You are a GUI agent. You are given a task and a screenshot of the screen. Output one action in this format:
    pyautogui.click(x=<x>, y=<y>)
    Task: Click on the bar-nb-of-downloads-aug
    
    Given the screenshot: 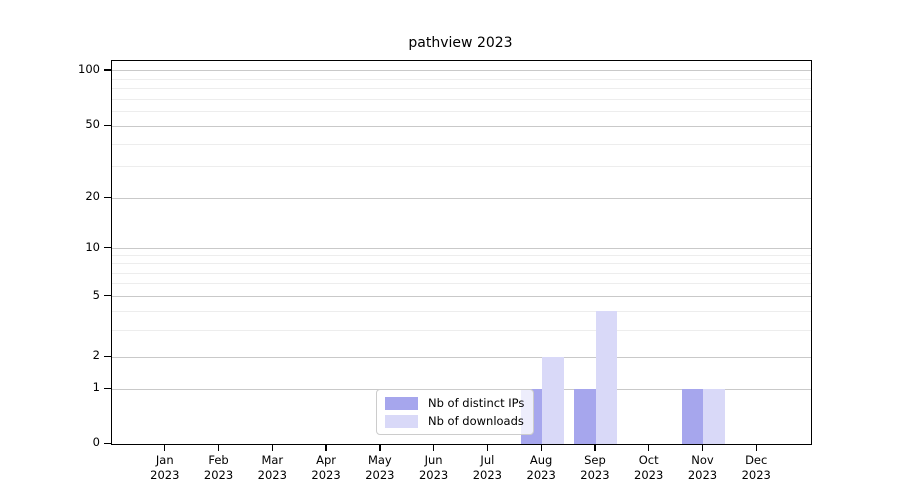 What is the action you would take?
    pyautogui.click(x=553, y=400)
    